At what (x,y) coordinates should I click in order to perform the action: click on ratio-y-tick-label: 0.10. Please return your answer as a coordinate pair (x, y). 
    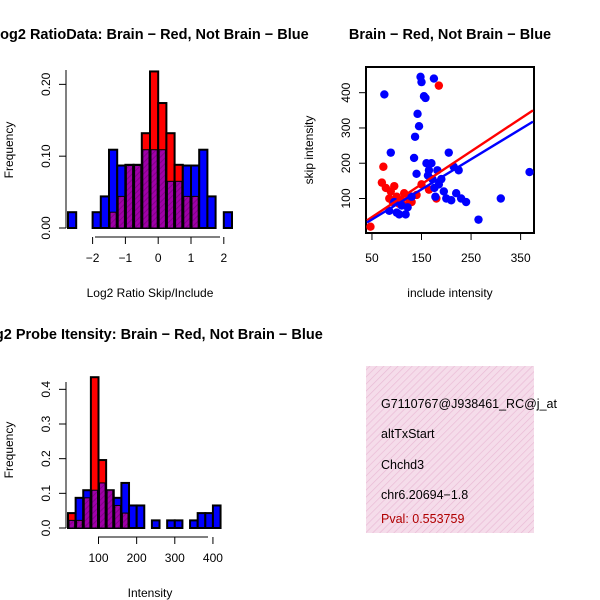
    Looking at the image, I should click on (46, 156).